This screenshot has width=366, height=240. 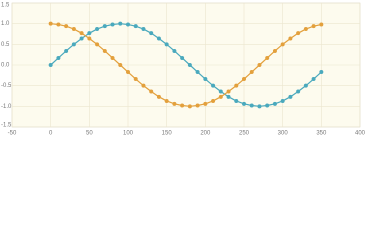 I want to click on y-tick-label: 0.0, so click(x=5, y=66).